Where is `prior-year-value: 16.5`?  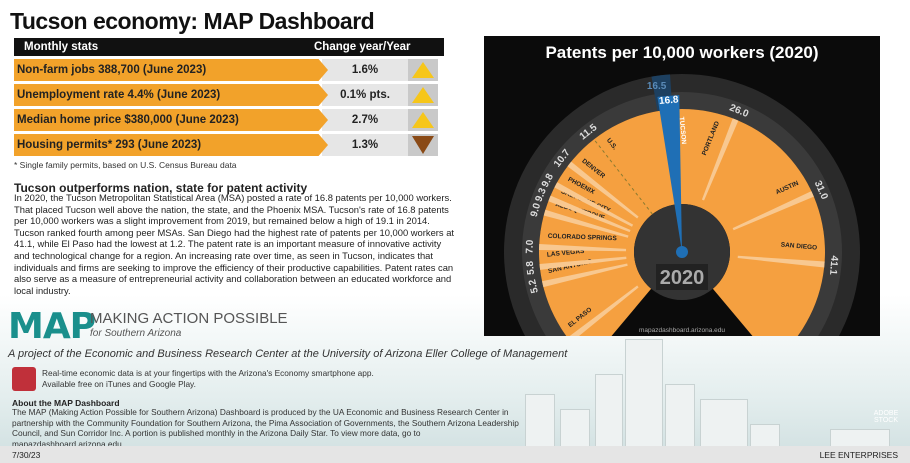
prior-year-value: 16.5 is located at coordinates (657, 86).